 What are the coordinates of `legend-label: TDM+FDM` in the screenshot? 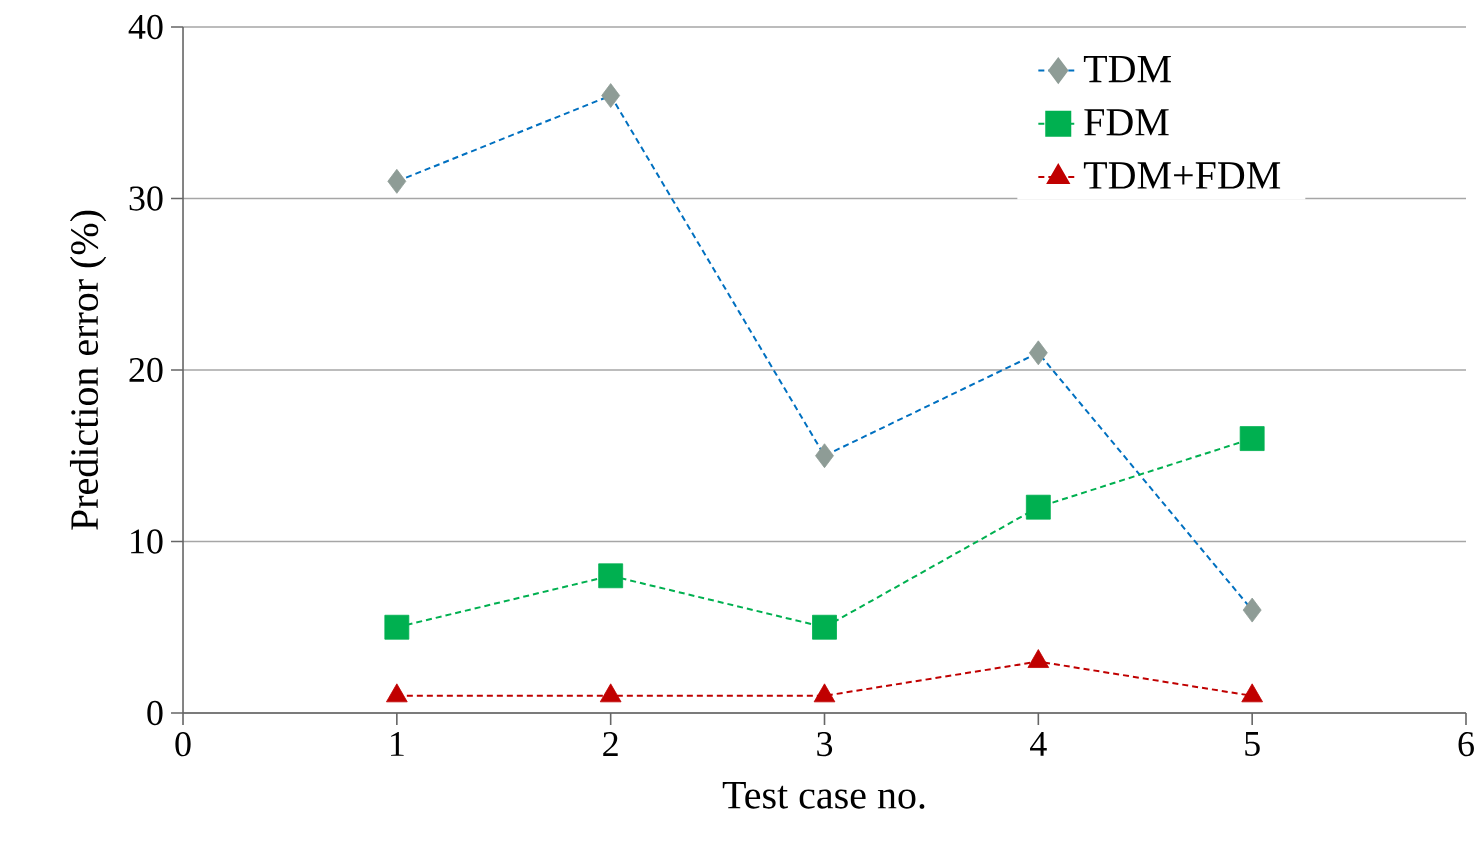 It's located at (1182, 175).